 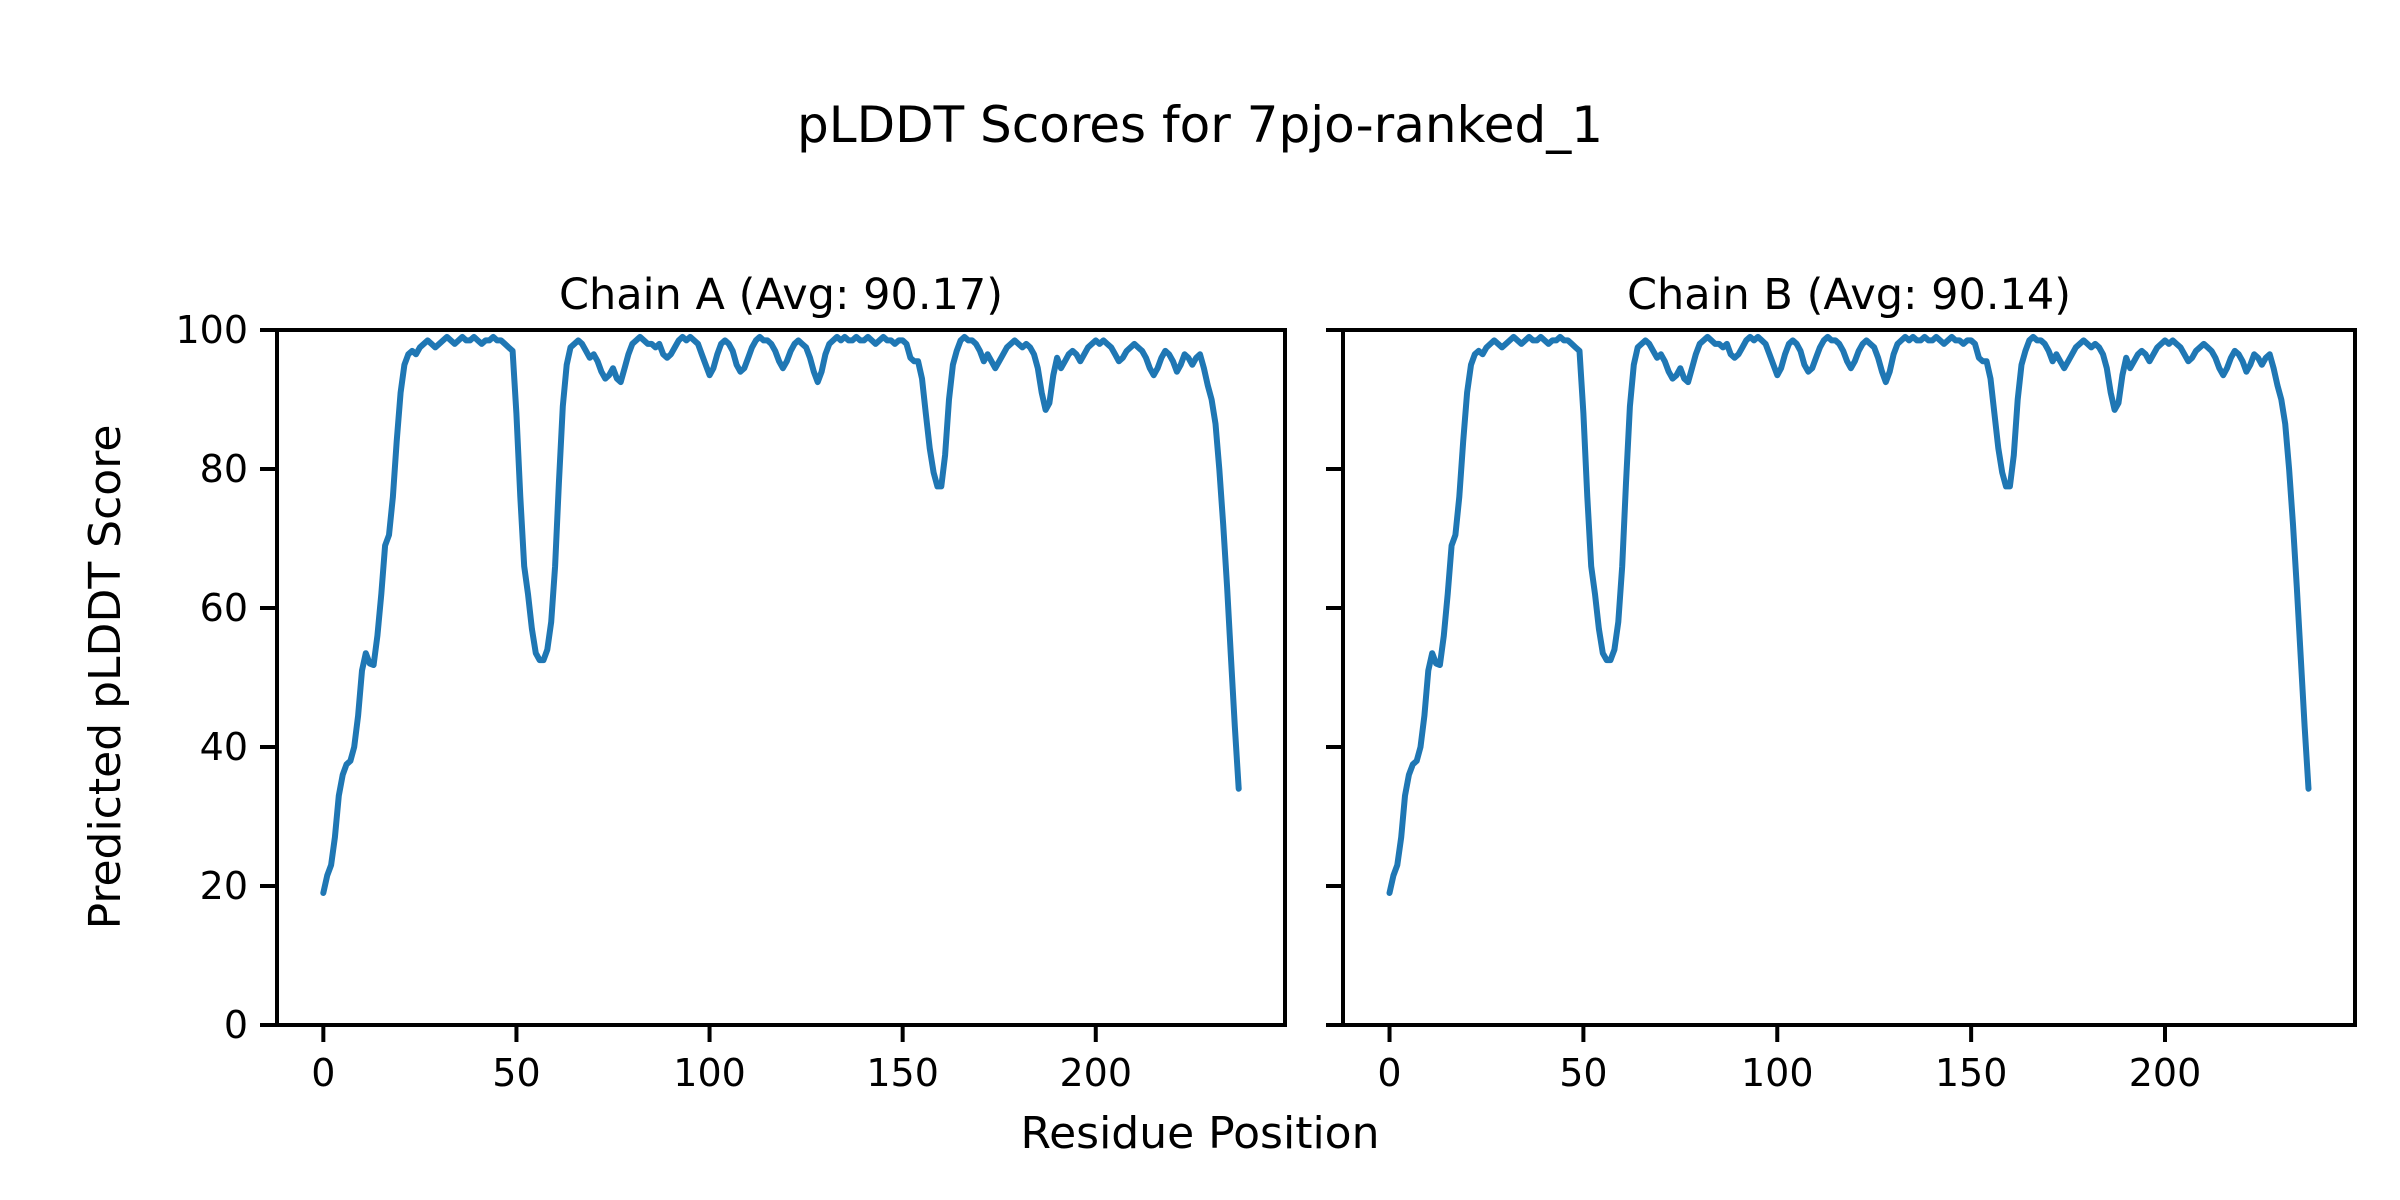 What do you see at coordinates (1200, 1133) in the screenshot?
I see `x-axis-label: Residue Position` at bounding box center [1200, 1133].